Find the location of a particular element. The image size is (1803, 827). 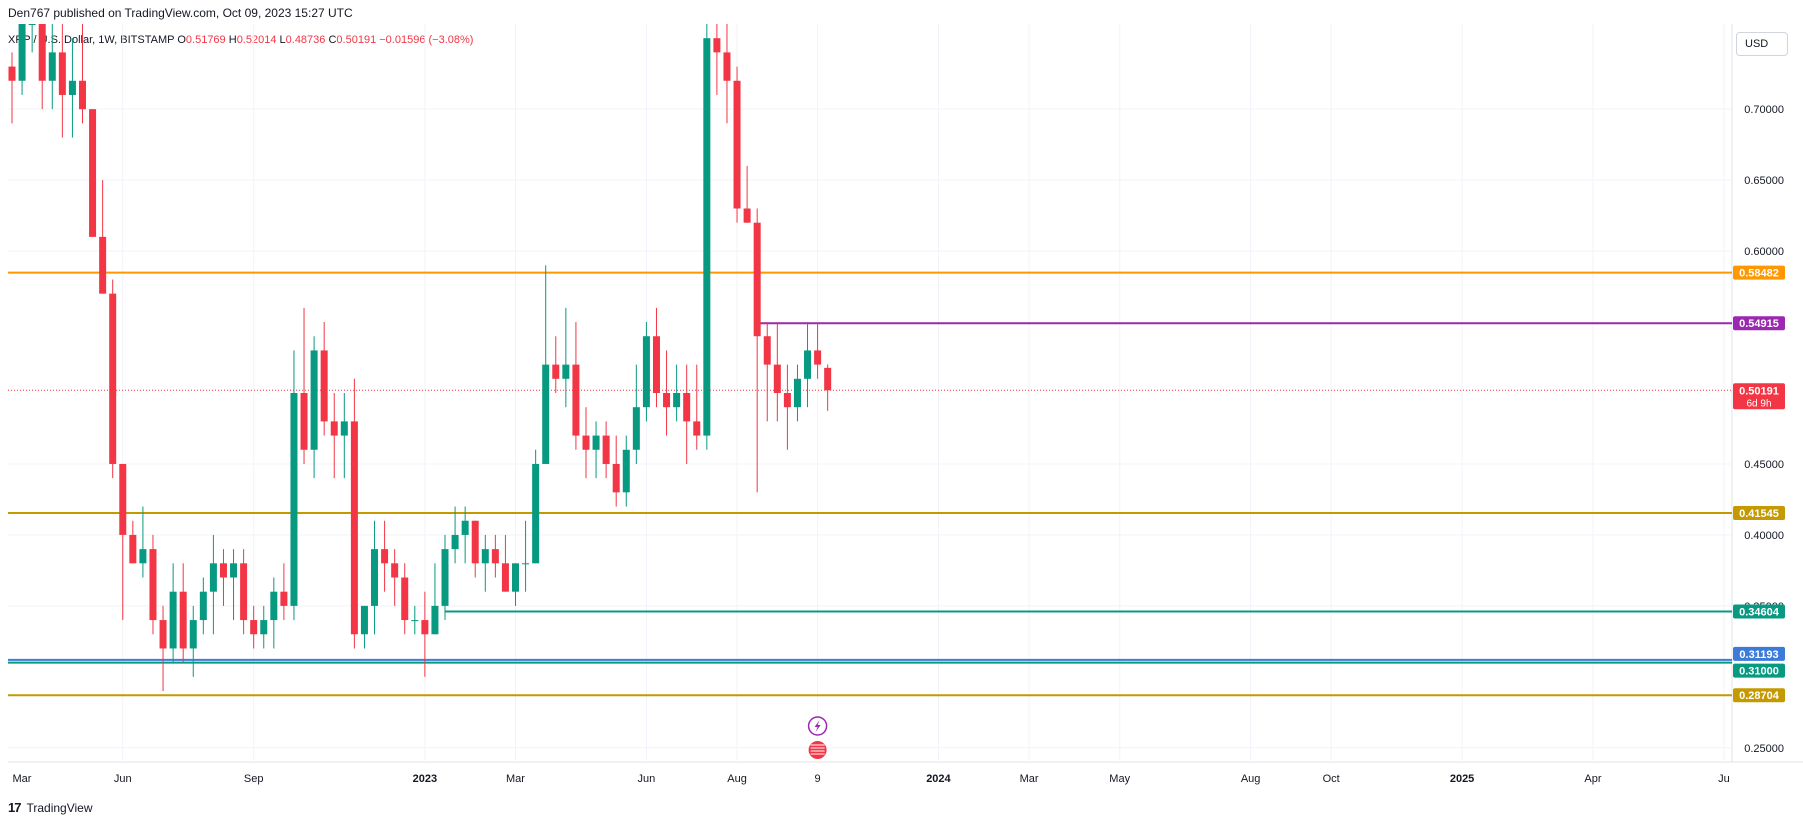

current-price-label: 0.50191 is located at coordinates (1759, 391).